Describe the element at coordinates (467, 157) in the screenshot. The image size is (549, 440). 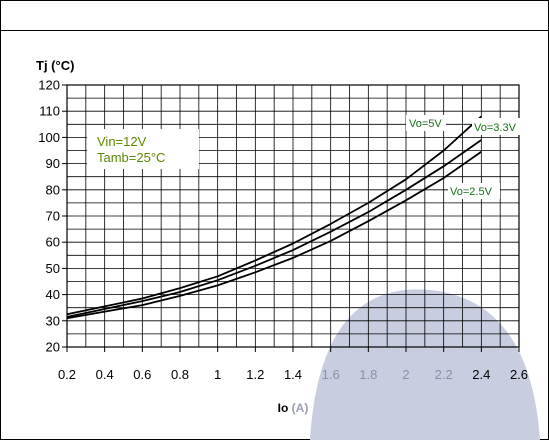
I see `series-labels: Vo=5V Vo=3.3V Vo=2.5V` at that location.